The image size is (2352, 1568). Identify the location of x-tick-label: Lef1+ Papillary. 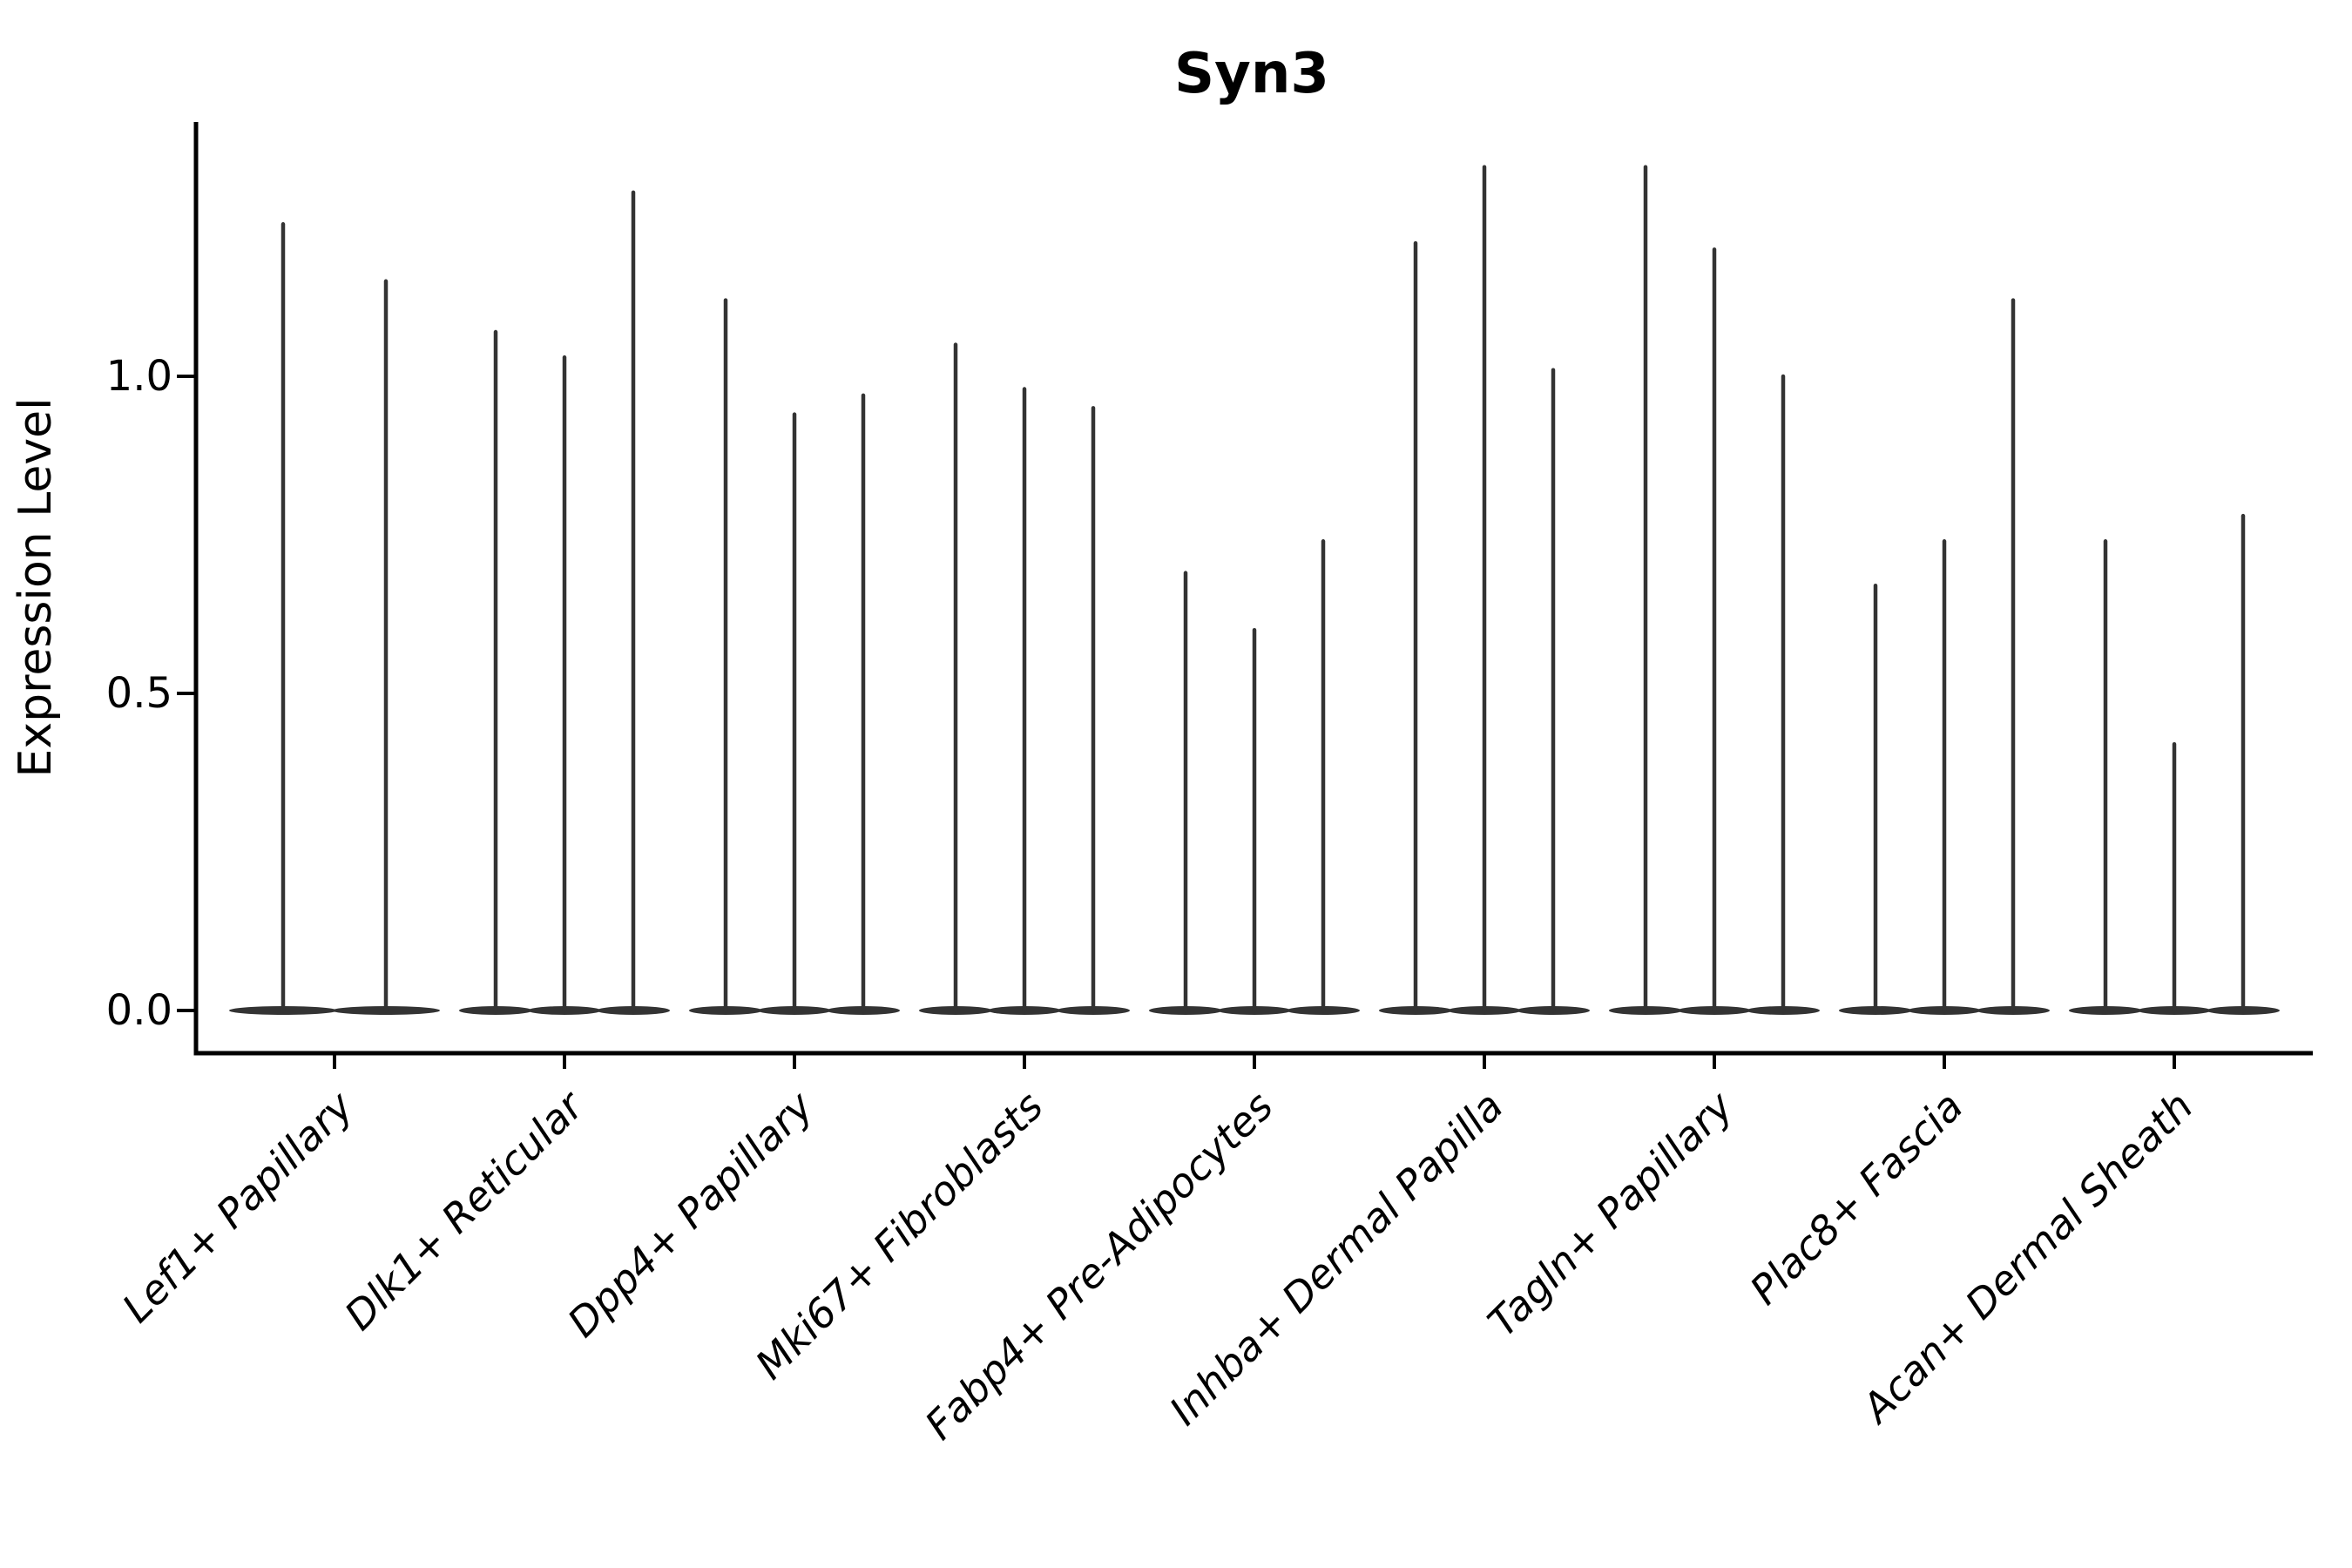
(238, 1206).